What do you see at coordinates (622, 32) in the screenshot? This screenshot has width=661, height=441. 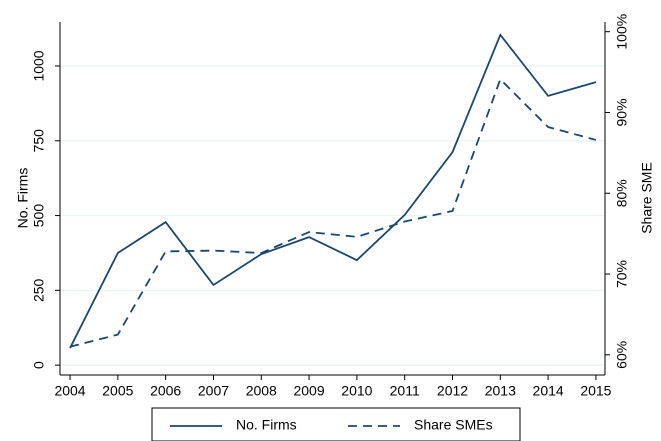 I see `y2-tick-label: 100%` at bounding box center [622, 32].